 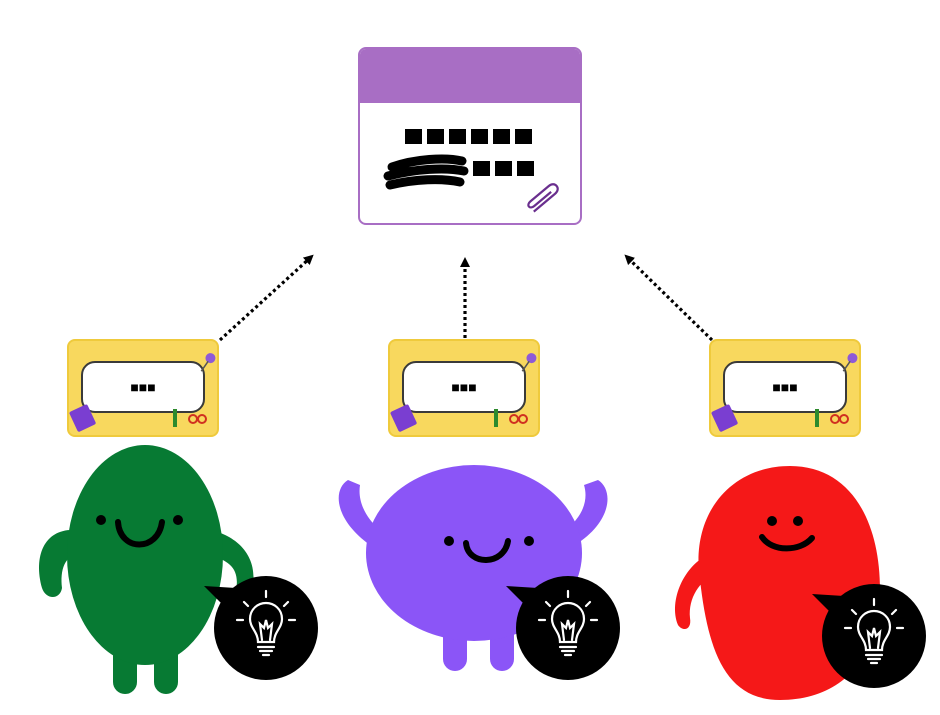 I want to click on idea-card-red: ■■■, so click(x=785, y=388).